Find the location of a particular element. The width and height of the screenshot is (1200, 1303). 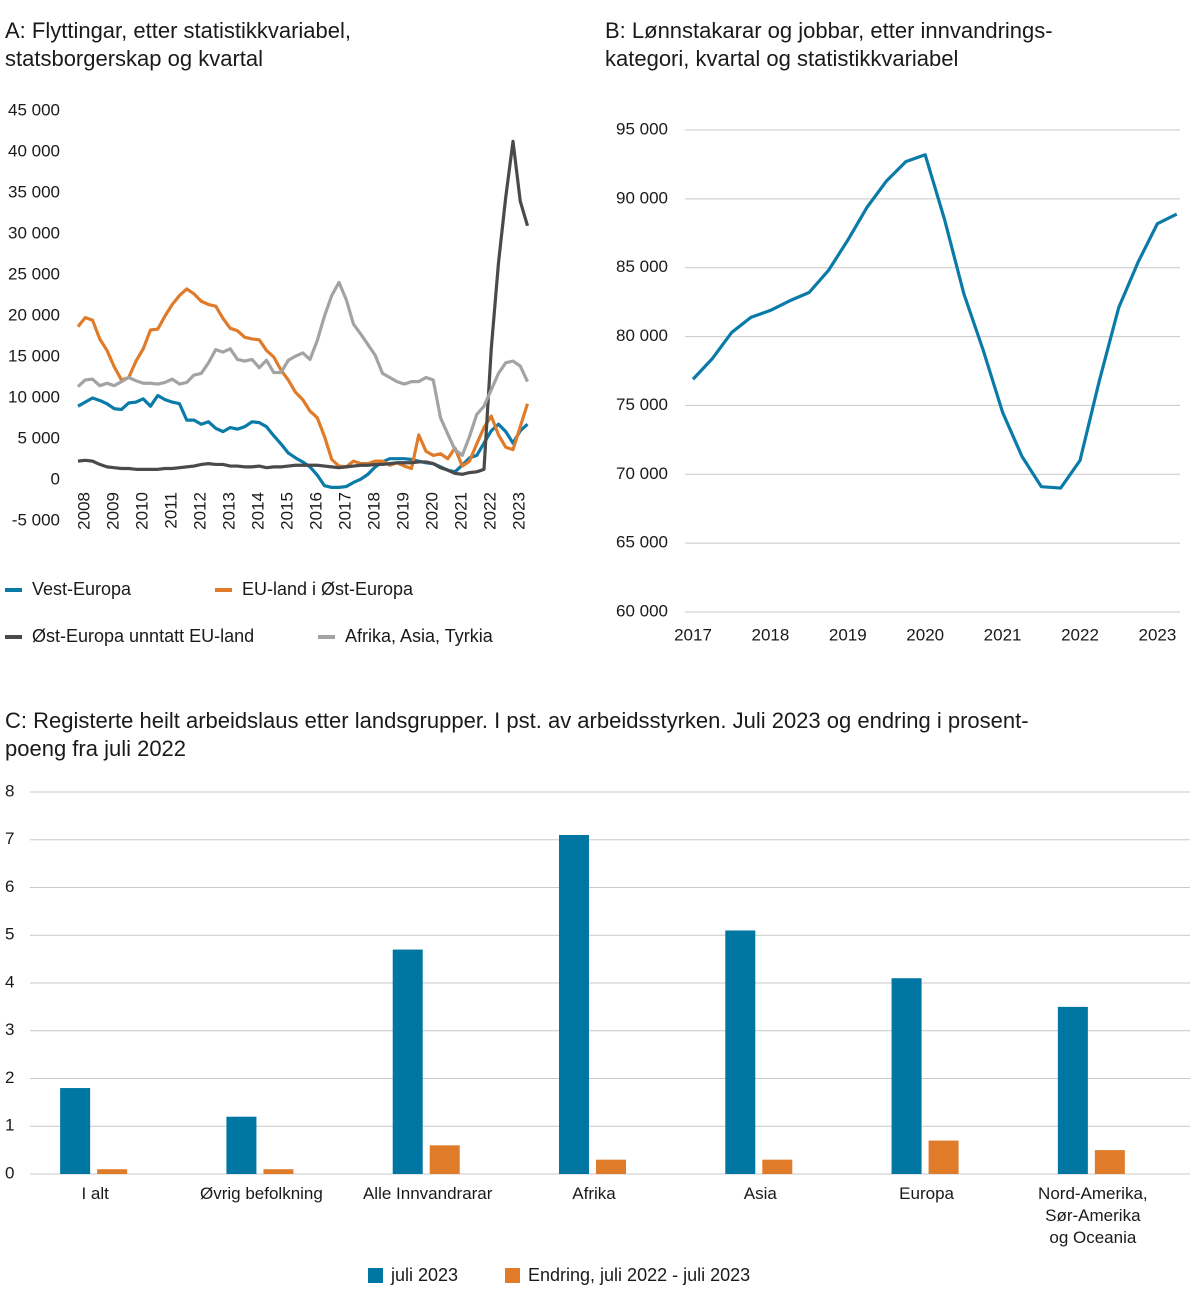

x-tick-label: I alt is located at coordinates (95, 1193).